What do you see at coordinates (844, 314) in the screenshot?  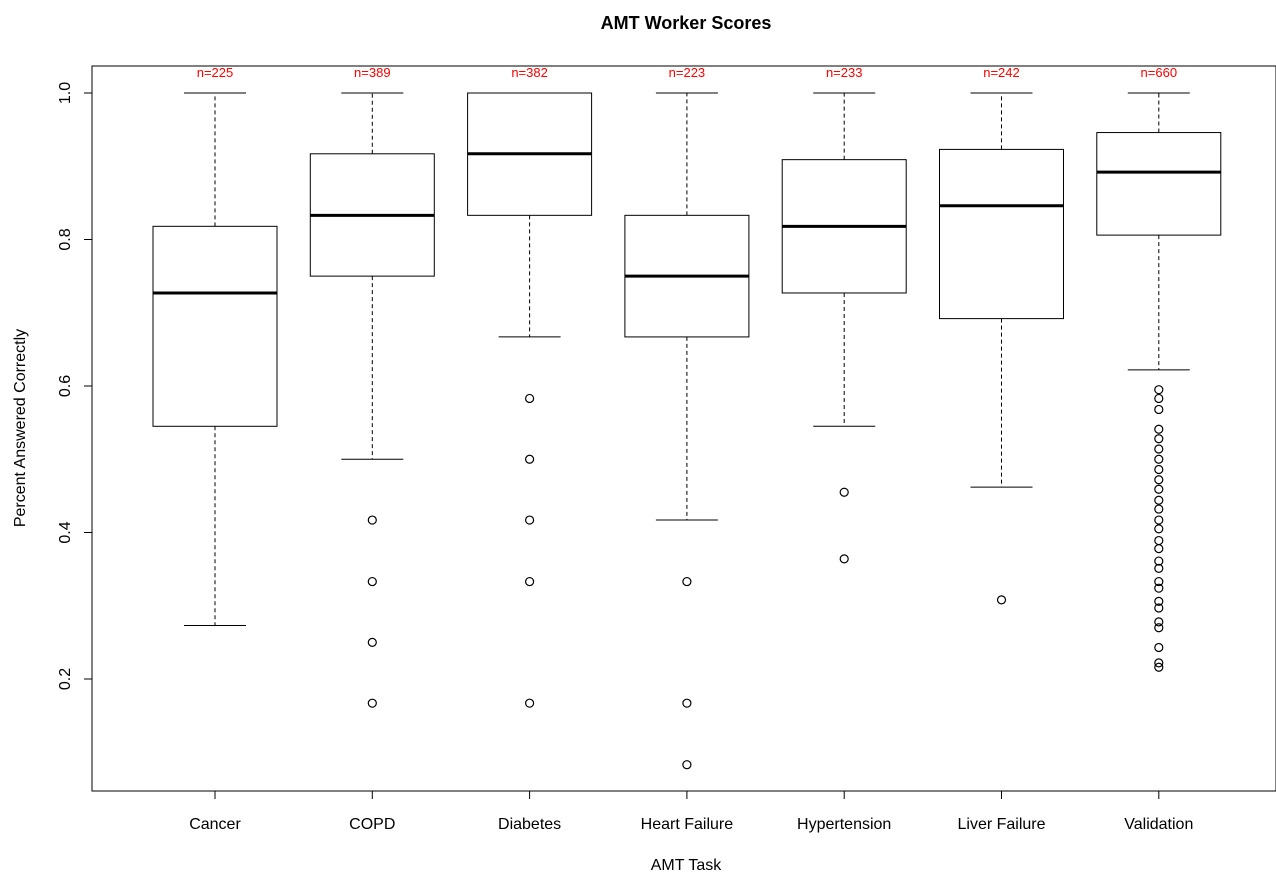 I see `box-group: n=233` at bounding box center [844, 314].